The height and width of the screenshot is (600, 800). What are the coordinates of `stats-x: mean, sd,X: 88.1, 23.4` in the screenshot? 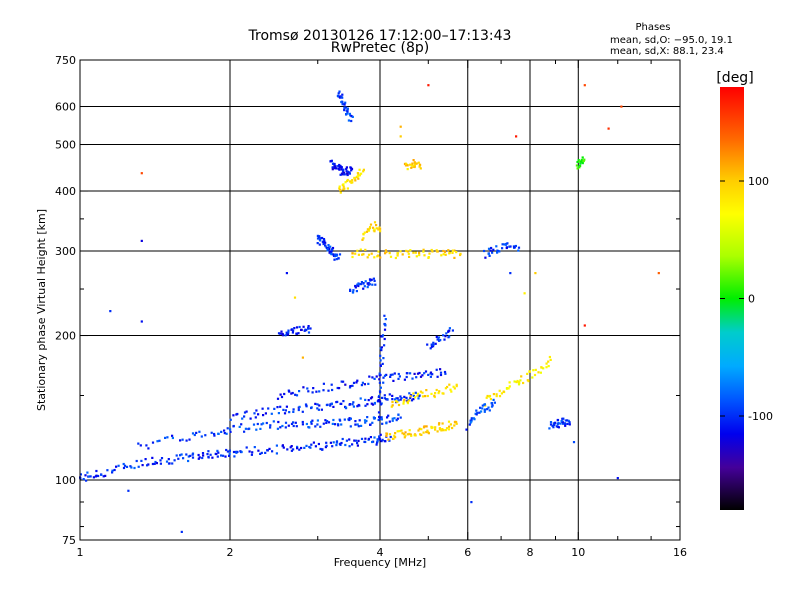 It's located at (667, 51).